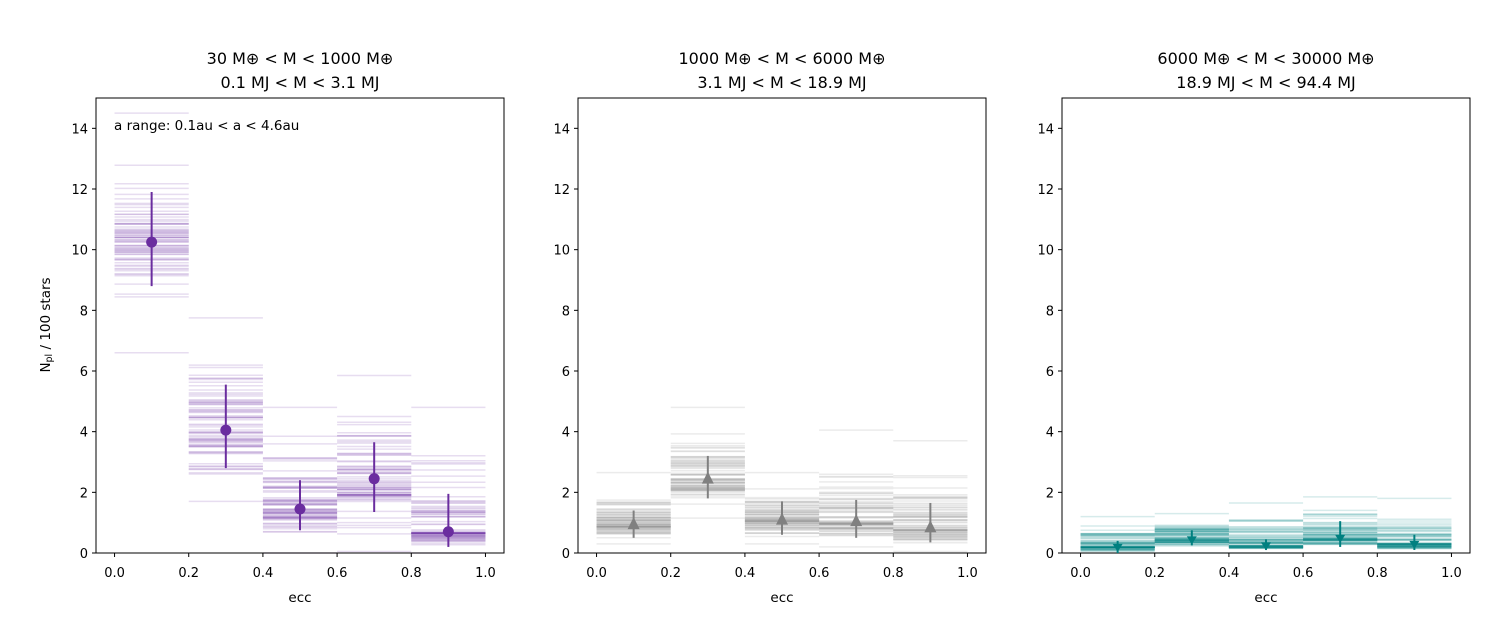 This screenshot has height=620, width=1510. Describe the element at coordinates (206, 126) in the screenshot. I see `annotation-a-range: a range: 0.1au < a < 4.6au` at that location.